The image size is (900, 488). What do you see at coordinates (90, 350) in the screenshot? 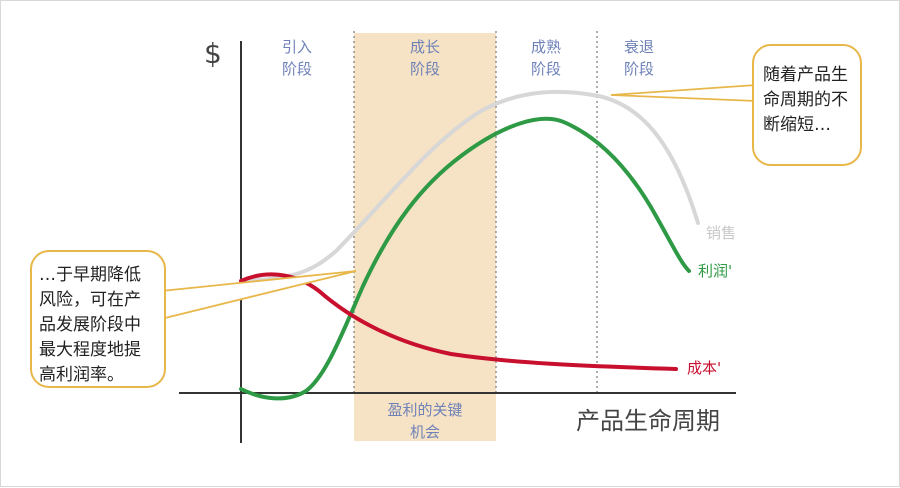
I see `callout-left-line-4: 最大程度地提` at bounding box center [90, 350].